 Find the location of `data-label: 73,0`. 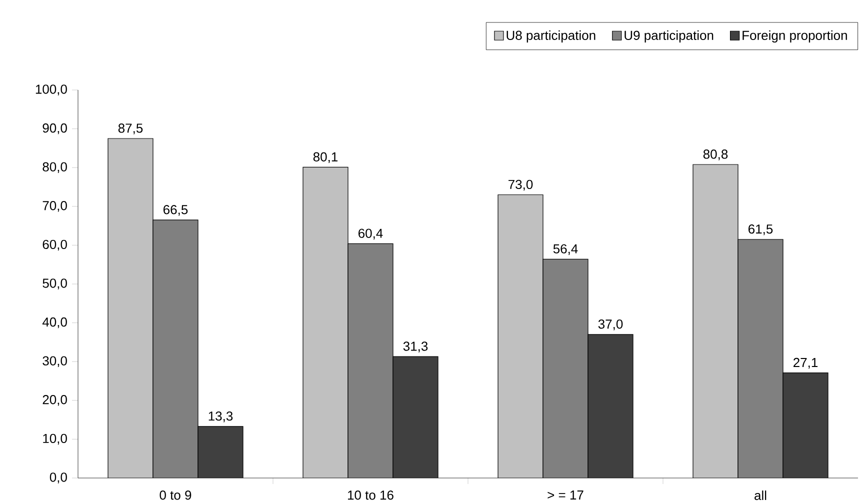

data-label: 73,0 is located at coordinates (520, 185).